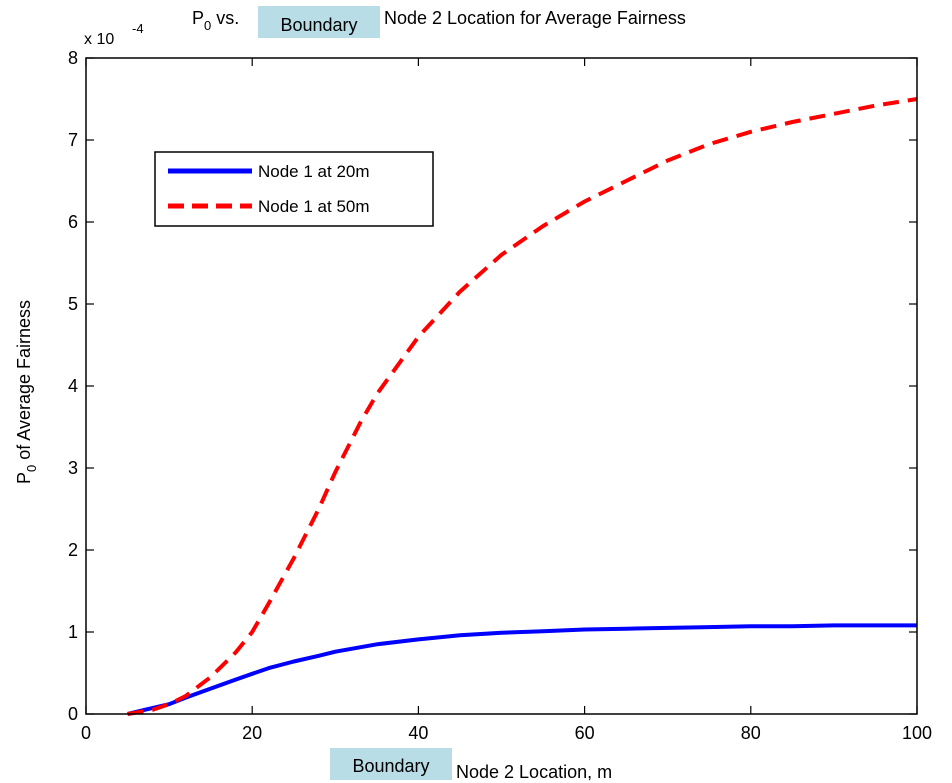 The width and height of the screenshot is (952, 783). I want to click on x-tick-label-20: 20, so click(252, 733).